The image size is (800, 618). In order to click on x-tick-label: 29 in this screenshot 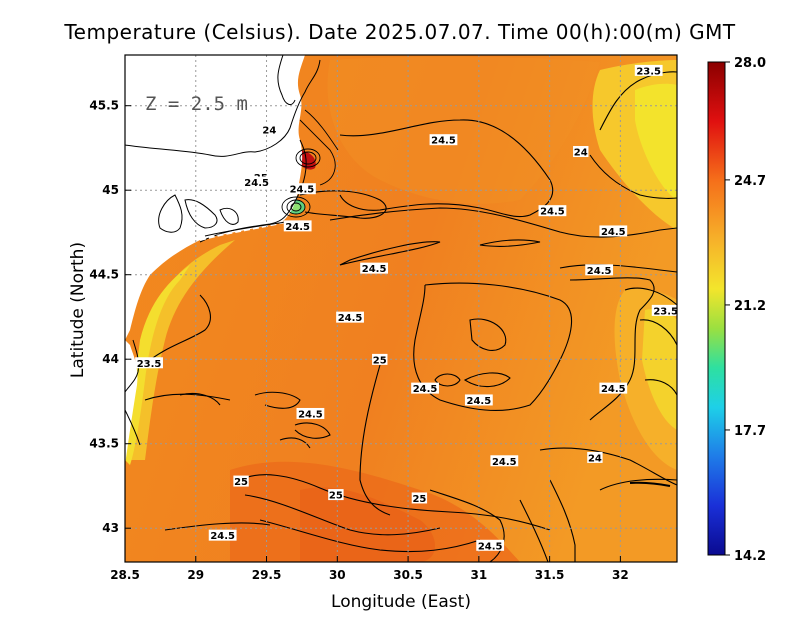, I will do `click(195, 575)`.